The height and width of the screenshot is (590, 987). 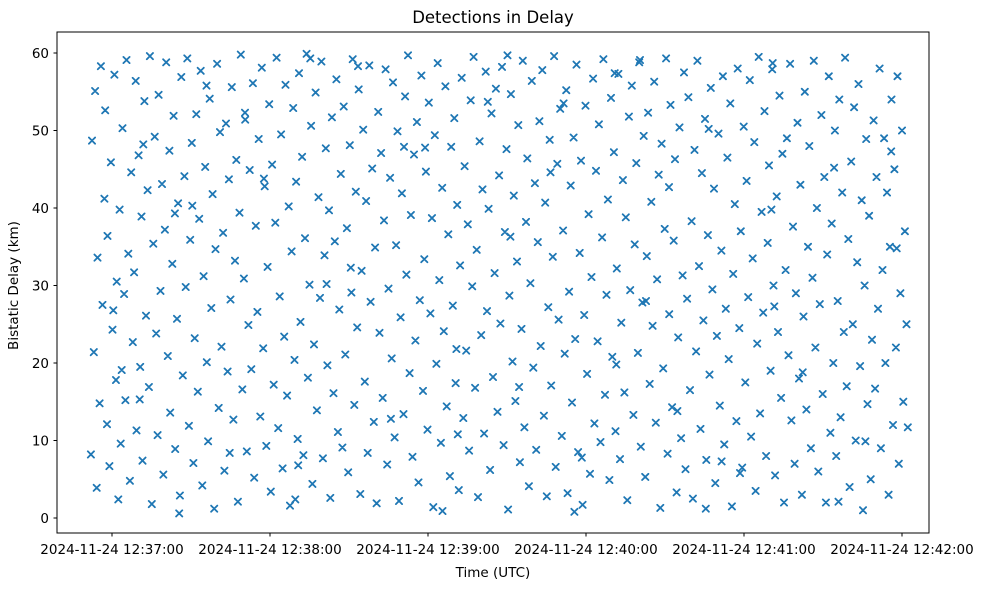 What do you see at coordinates (14, 285) in the screenshot?
I see `y-axis-label: Bistatic Delay (km)` at bounding box center [14, 285].